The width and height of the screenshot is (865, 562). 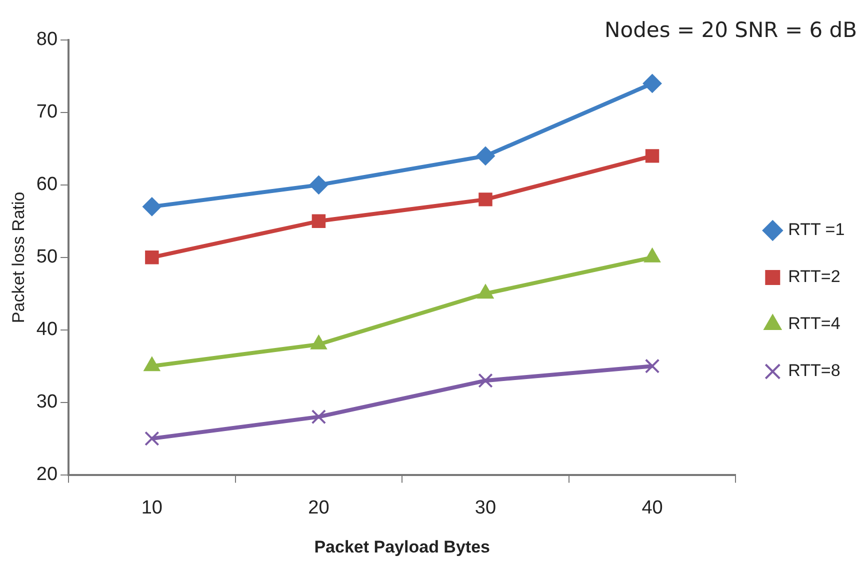 I want to click on y-tick-label: 40, so click(x=47, y=329).